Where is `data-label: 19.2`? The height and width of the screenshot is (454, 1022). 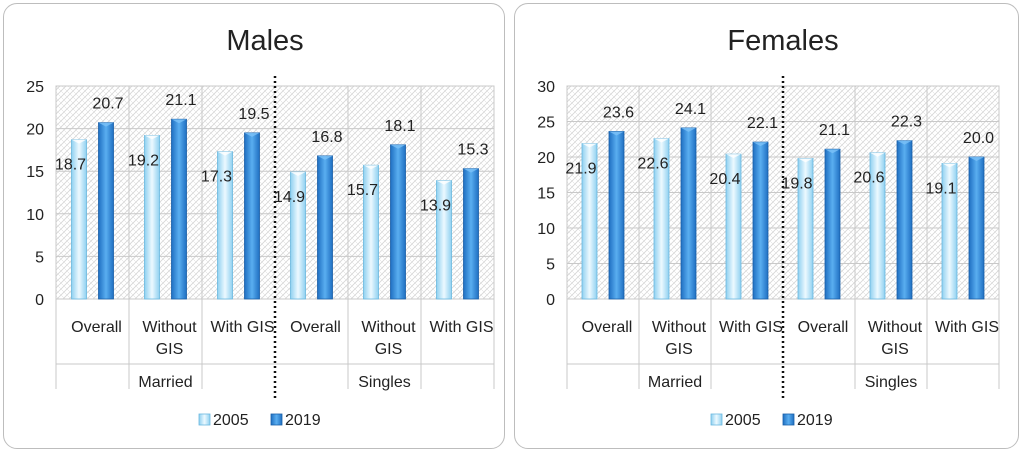
data-label: 19.2 is located at coordinates (143, 160).